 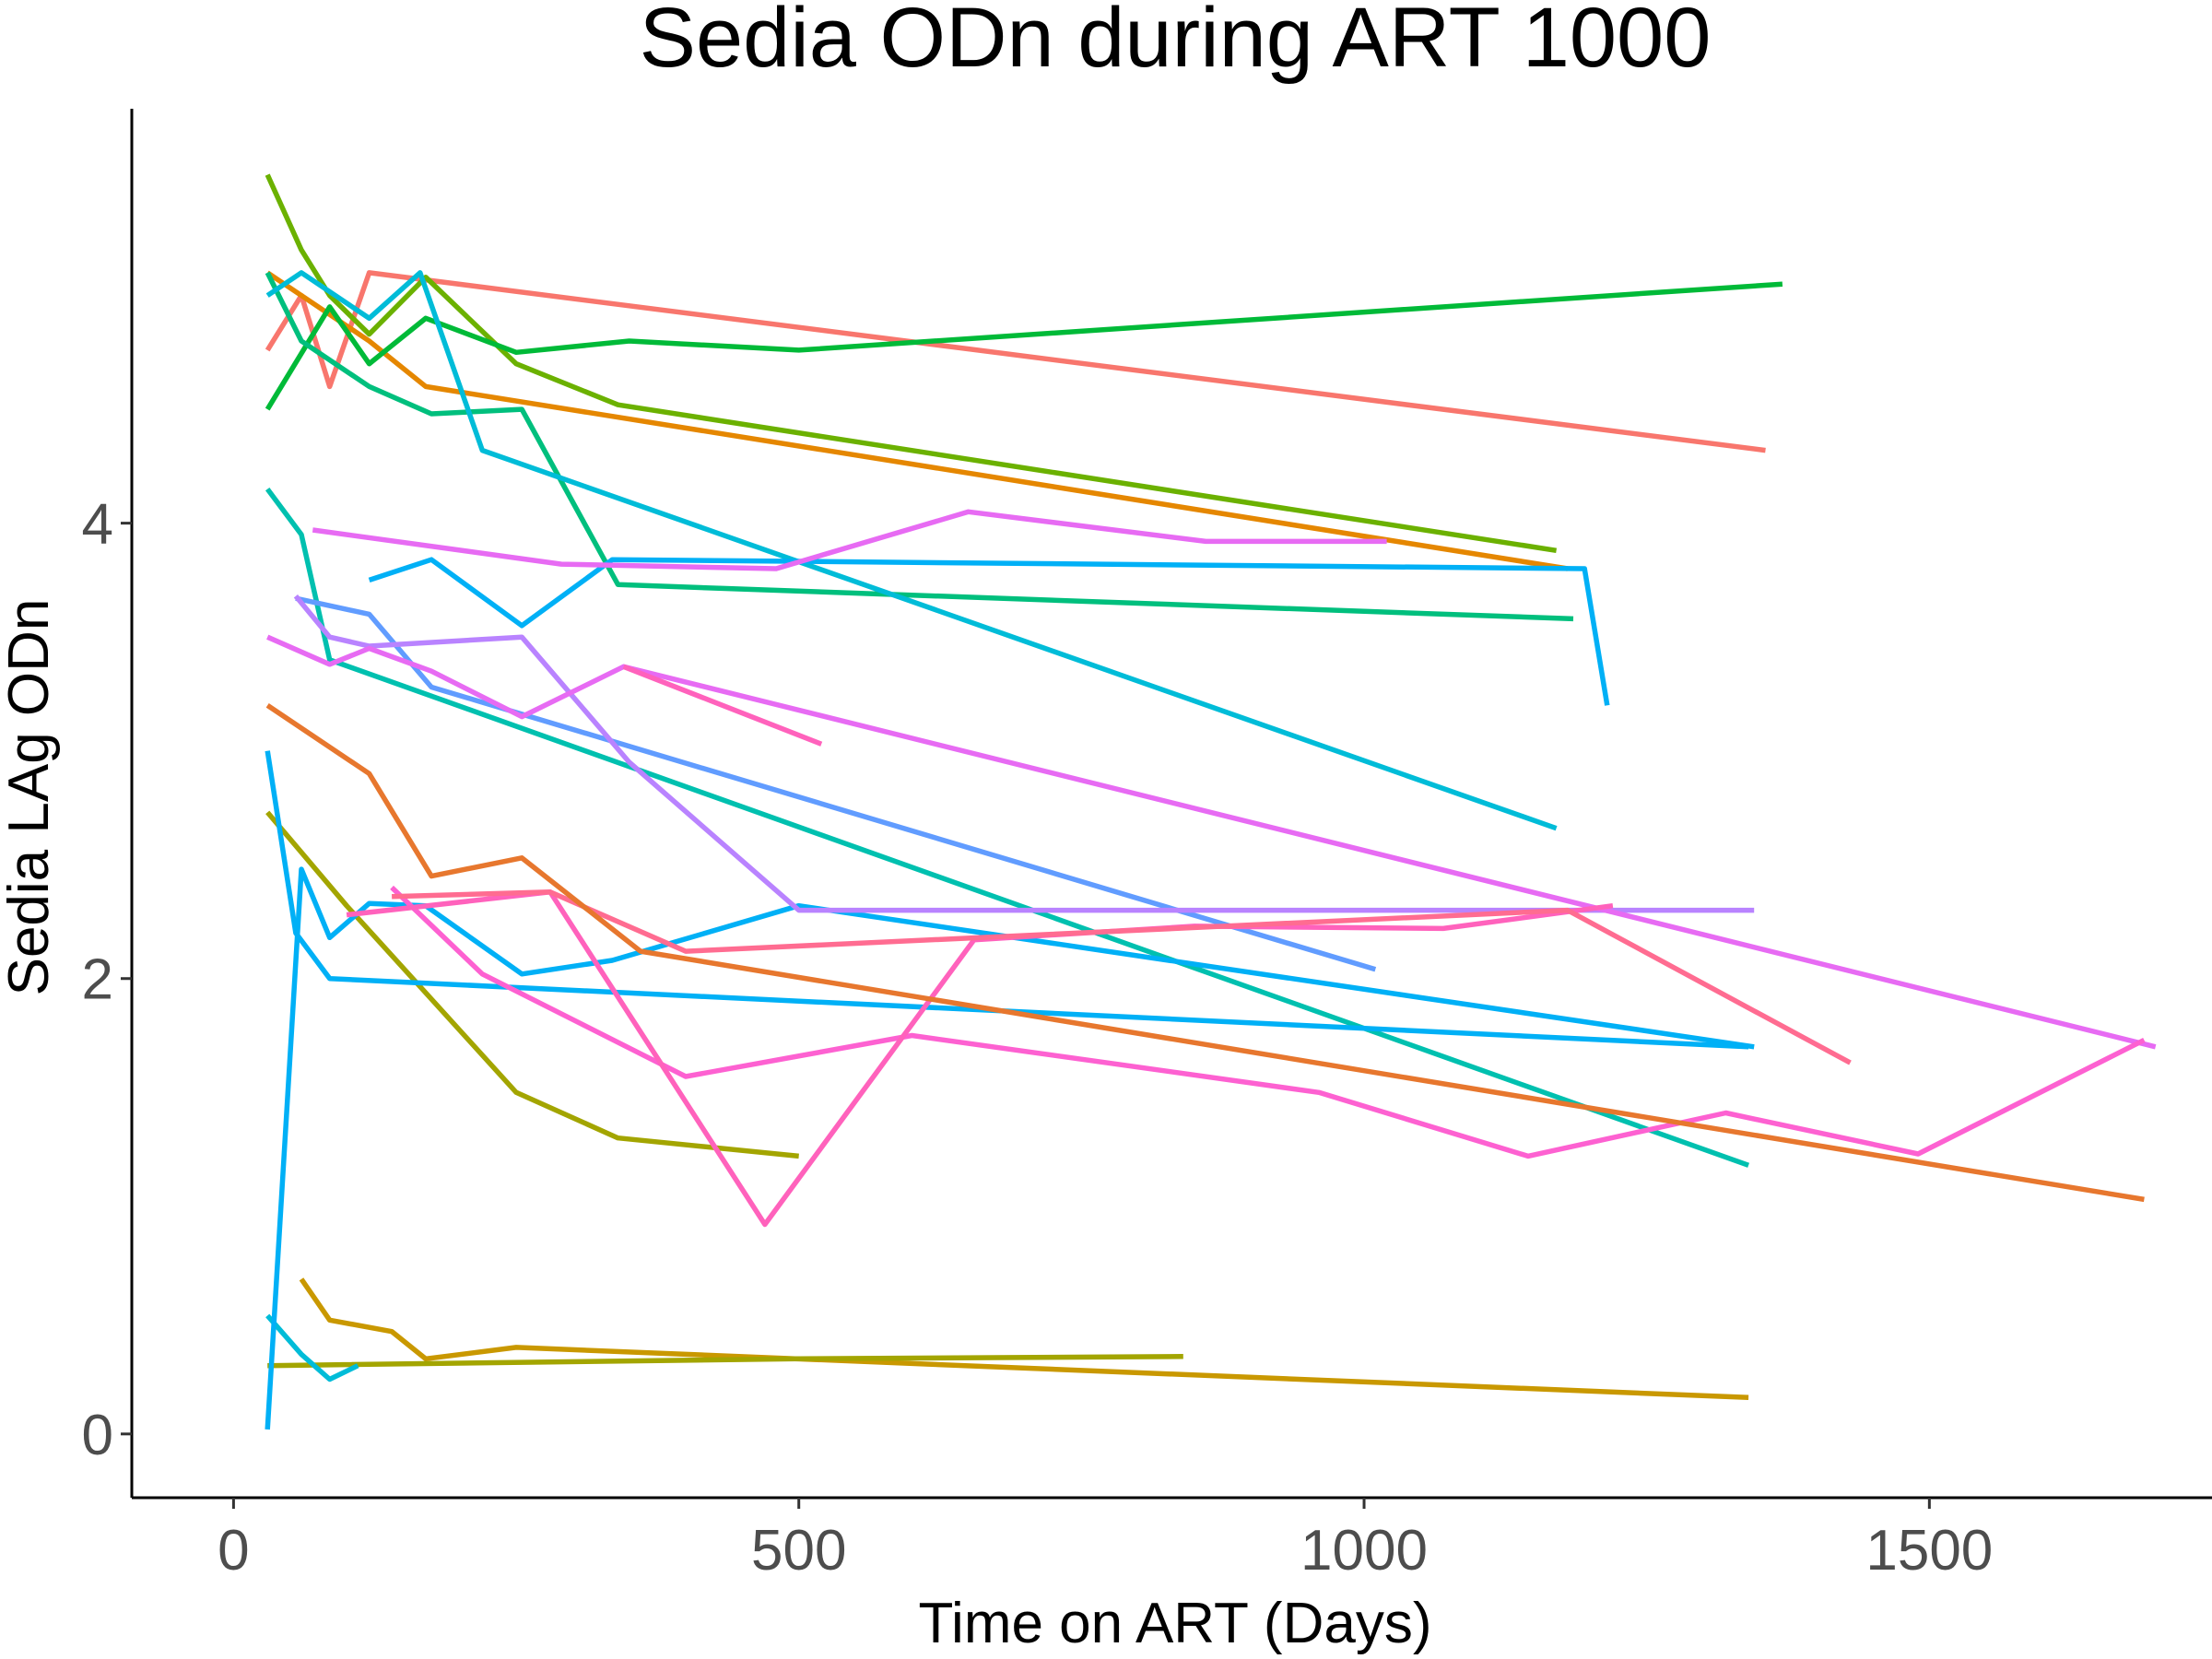 What do you see at coordinates (97, 525) in the screenshot?
I see `y-tick-label: 4` at bounding box center [97, 525].